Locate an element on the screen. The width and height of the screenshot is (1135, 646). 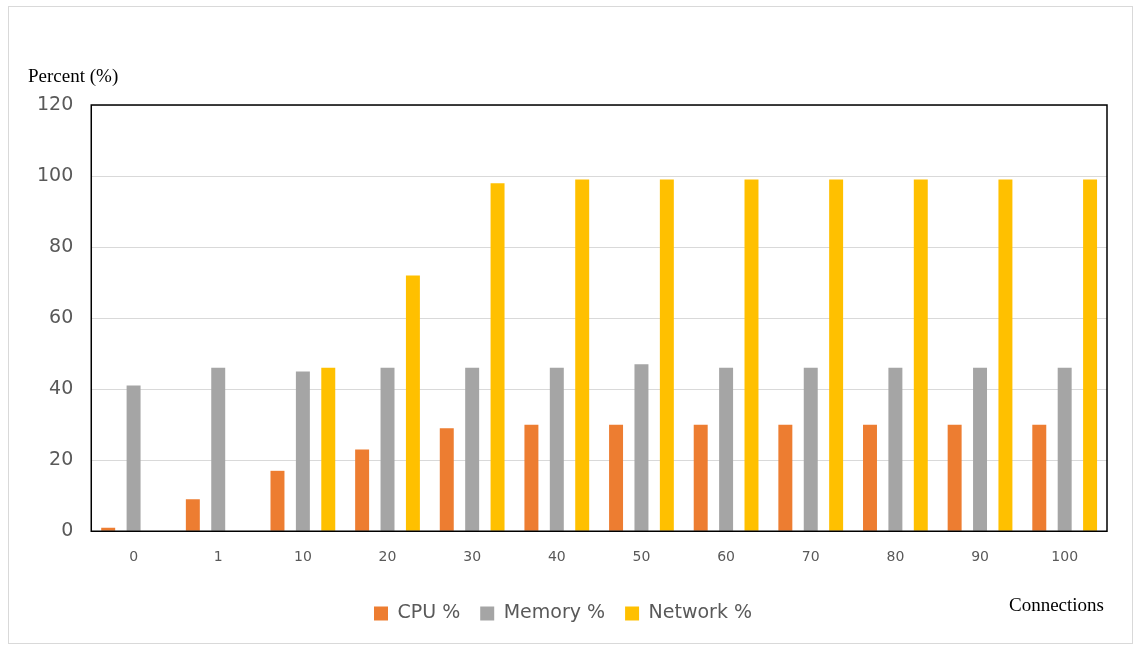
x-tick-label: 0 is located at coordinates (134, 556).